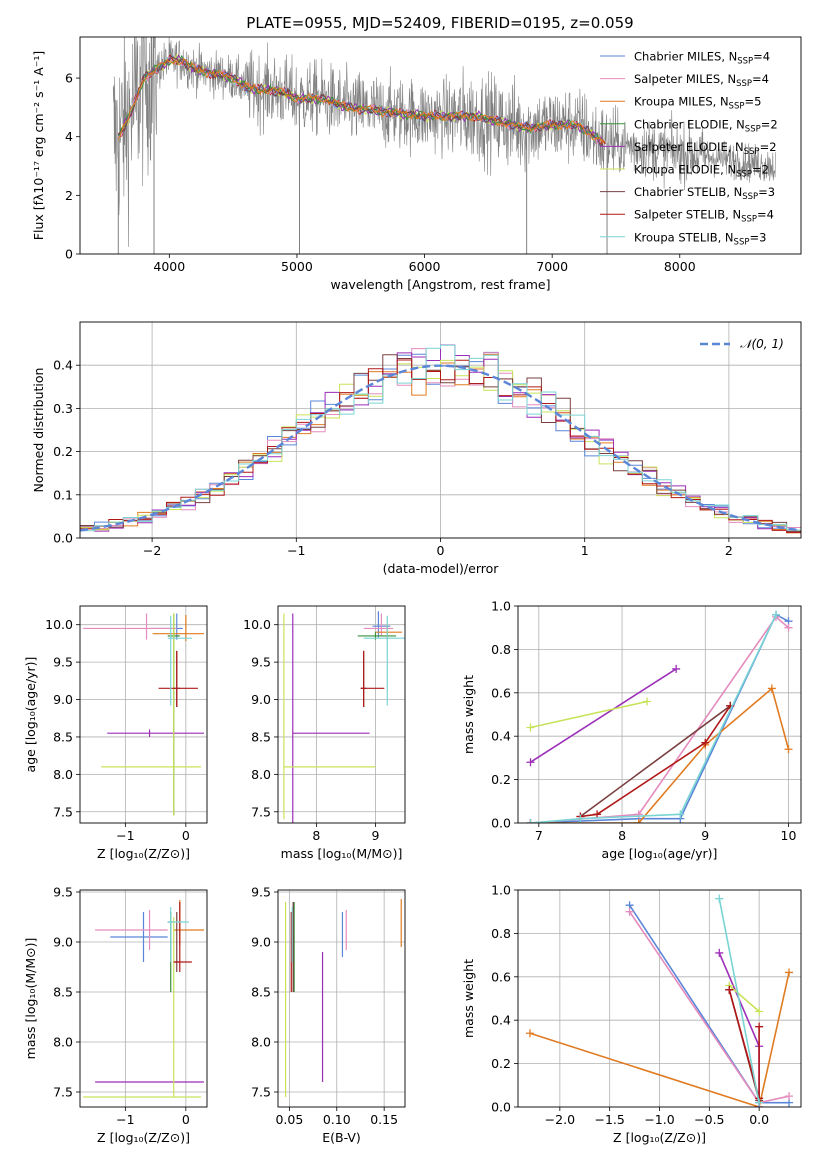 This screenshot has height=1170, width=819. Describe the element at coordinates (701, 80) in the screenshot. I see `legend-entry-1: Salpeter MILES, NSSP=4` at that location.